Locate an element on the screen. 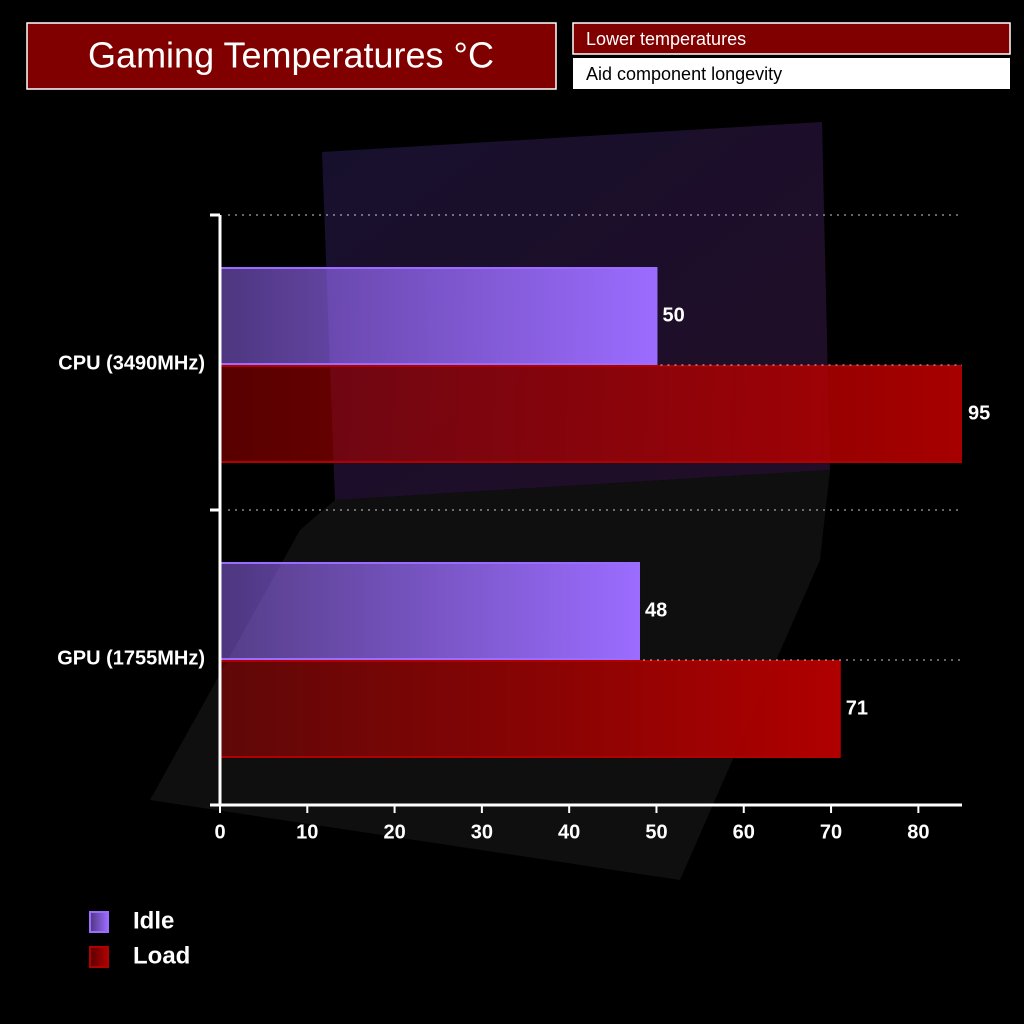  value-label: 50 is located at coordinates (673, 315).